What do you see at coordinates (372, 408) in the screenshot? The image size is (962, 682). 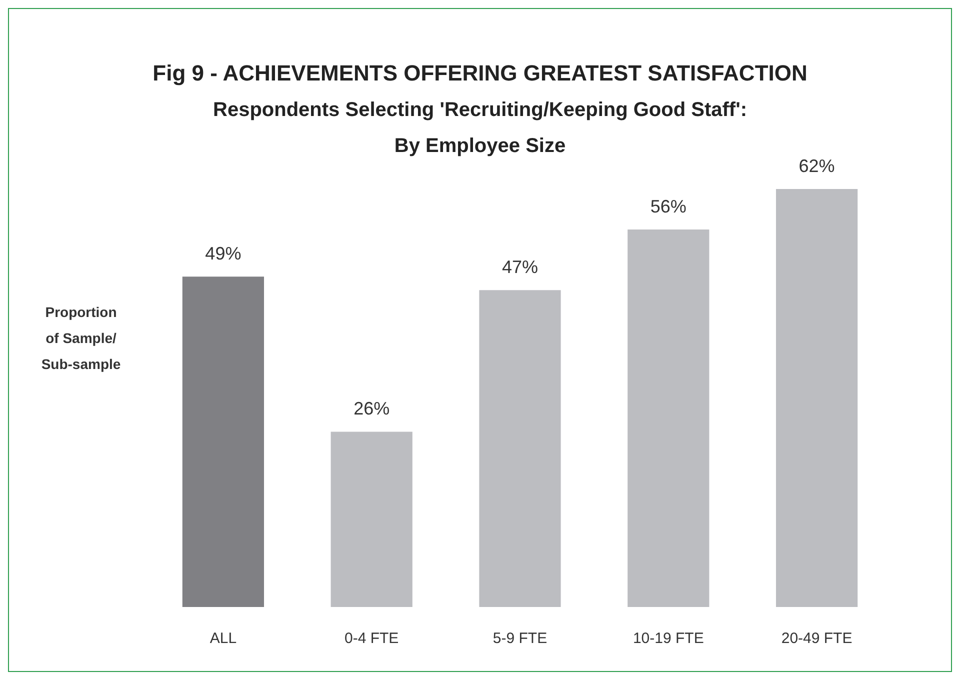 I see `data-label: 26%` at bounding box center [372, 408].